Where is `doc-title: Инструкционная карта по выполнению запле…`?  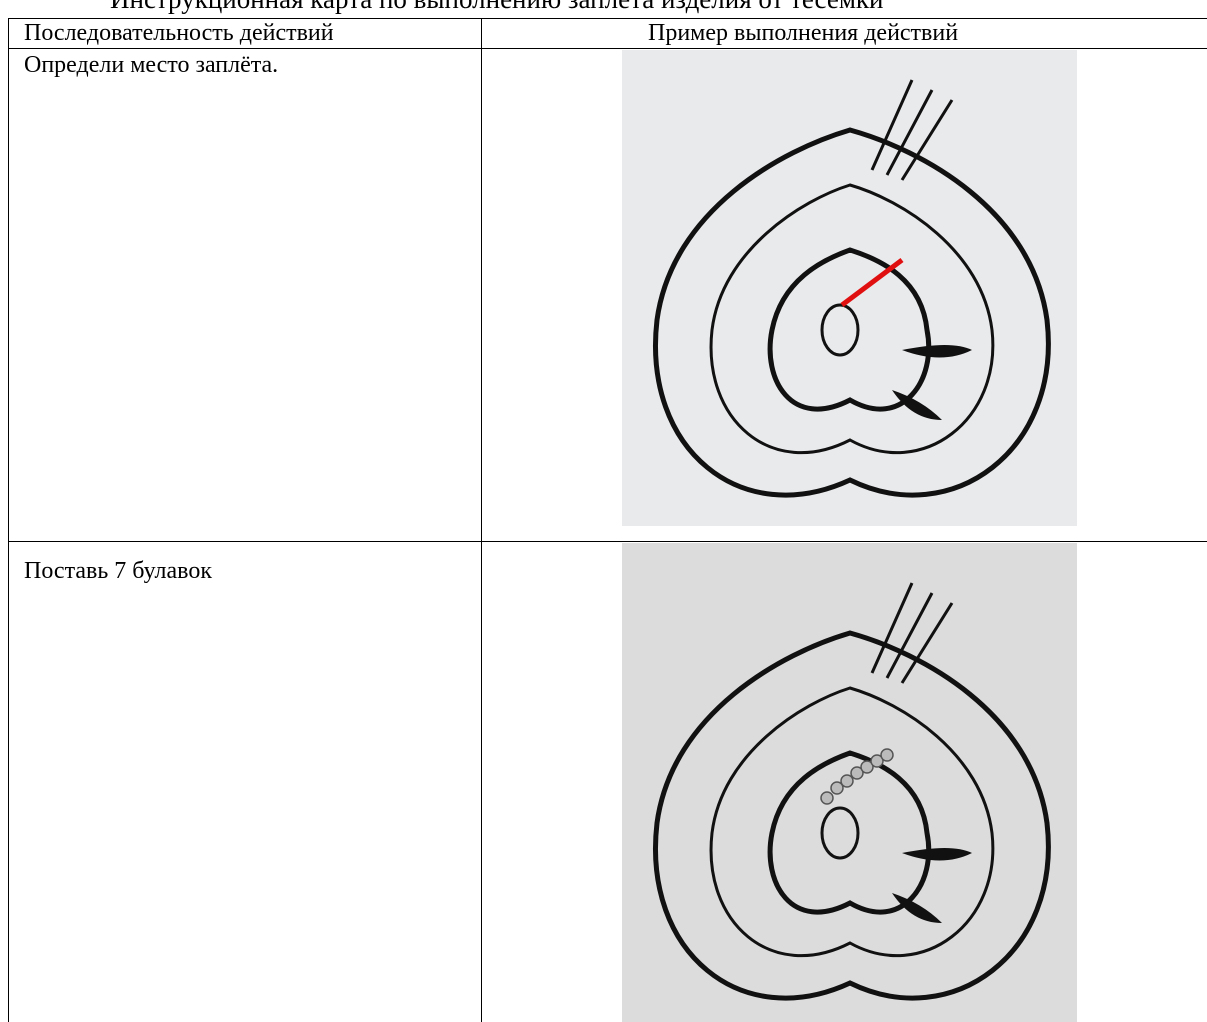 doc-title: Инструкционная карта по выполнению запле… is located at coordinates (496, 7).